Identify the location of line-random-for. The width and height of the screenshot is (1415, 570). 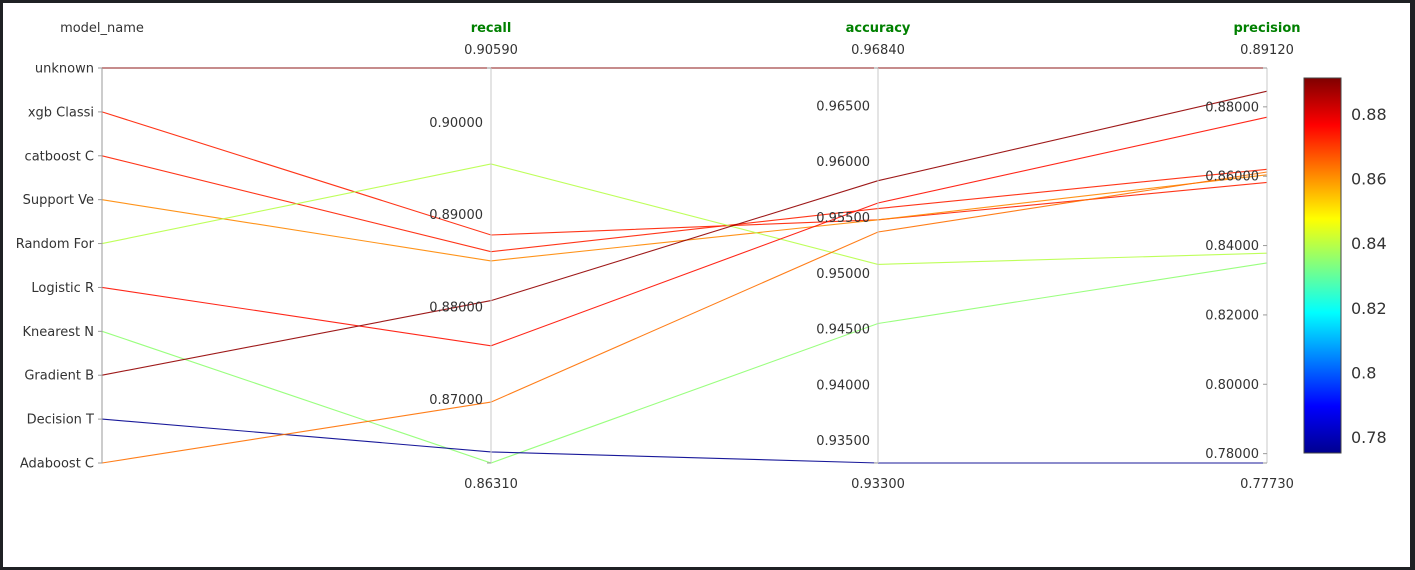
(684, 214).